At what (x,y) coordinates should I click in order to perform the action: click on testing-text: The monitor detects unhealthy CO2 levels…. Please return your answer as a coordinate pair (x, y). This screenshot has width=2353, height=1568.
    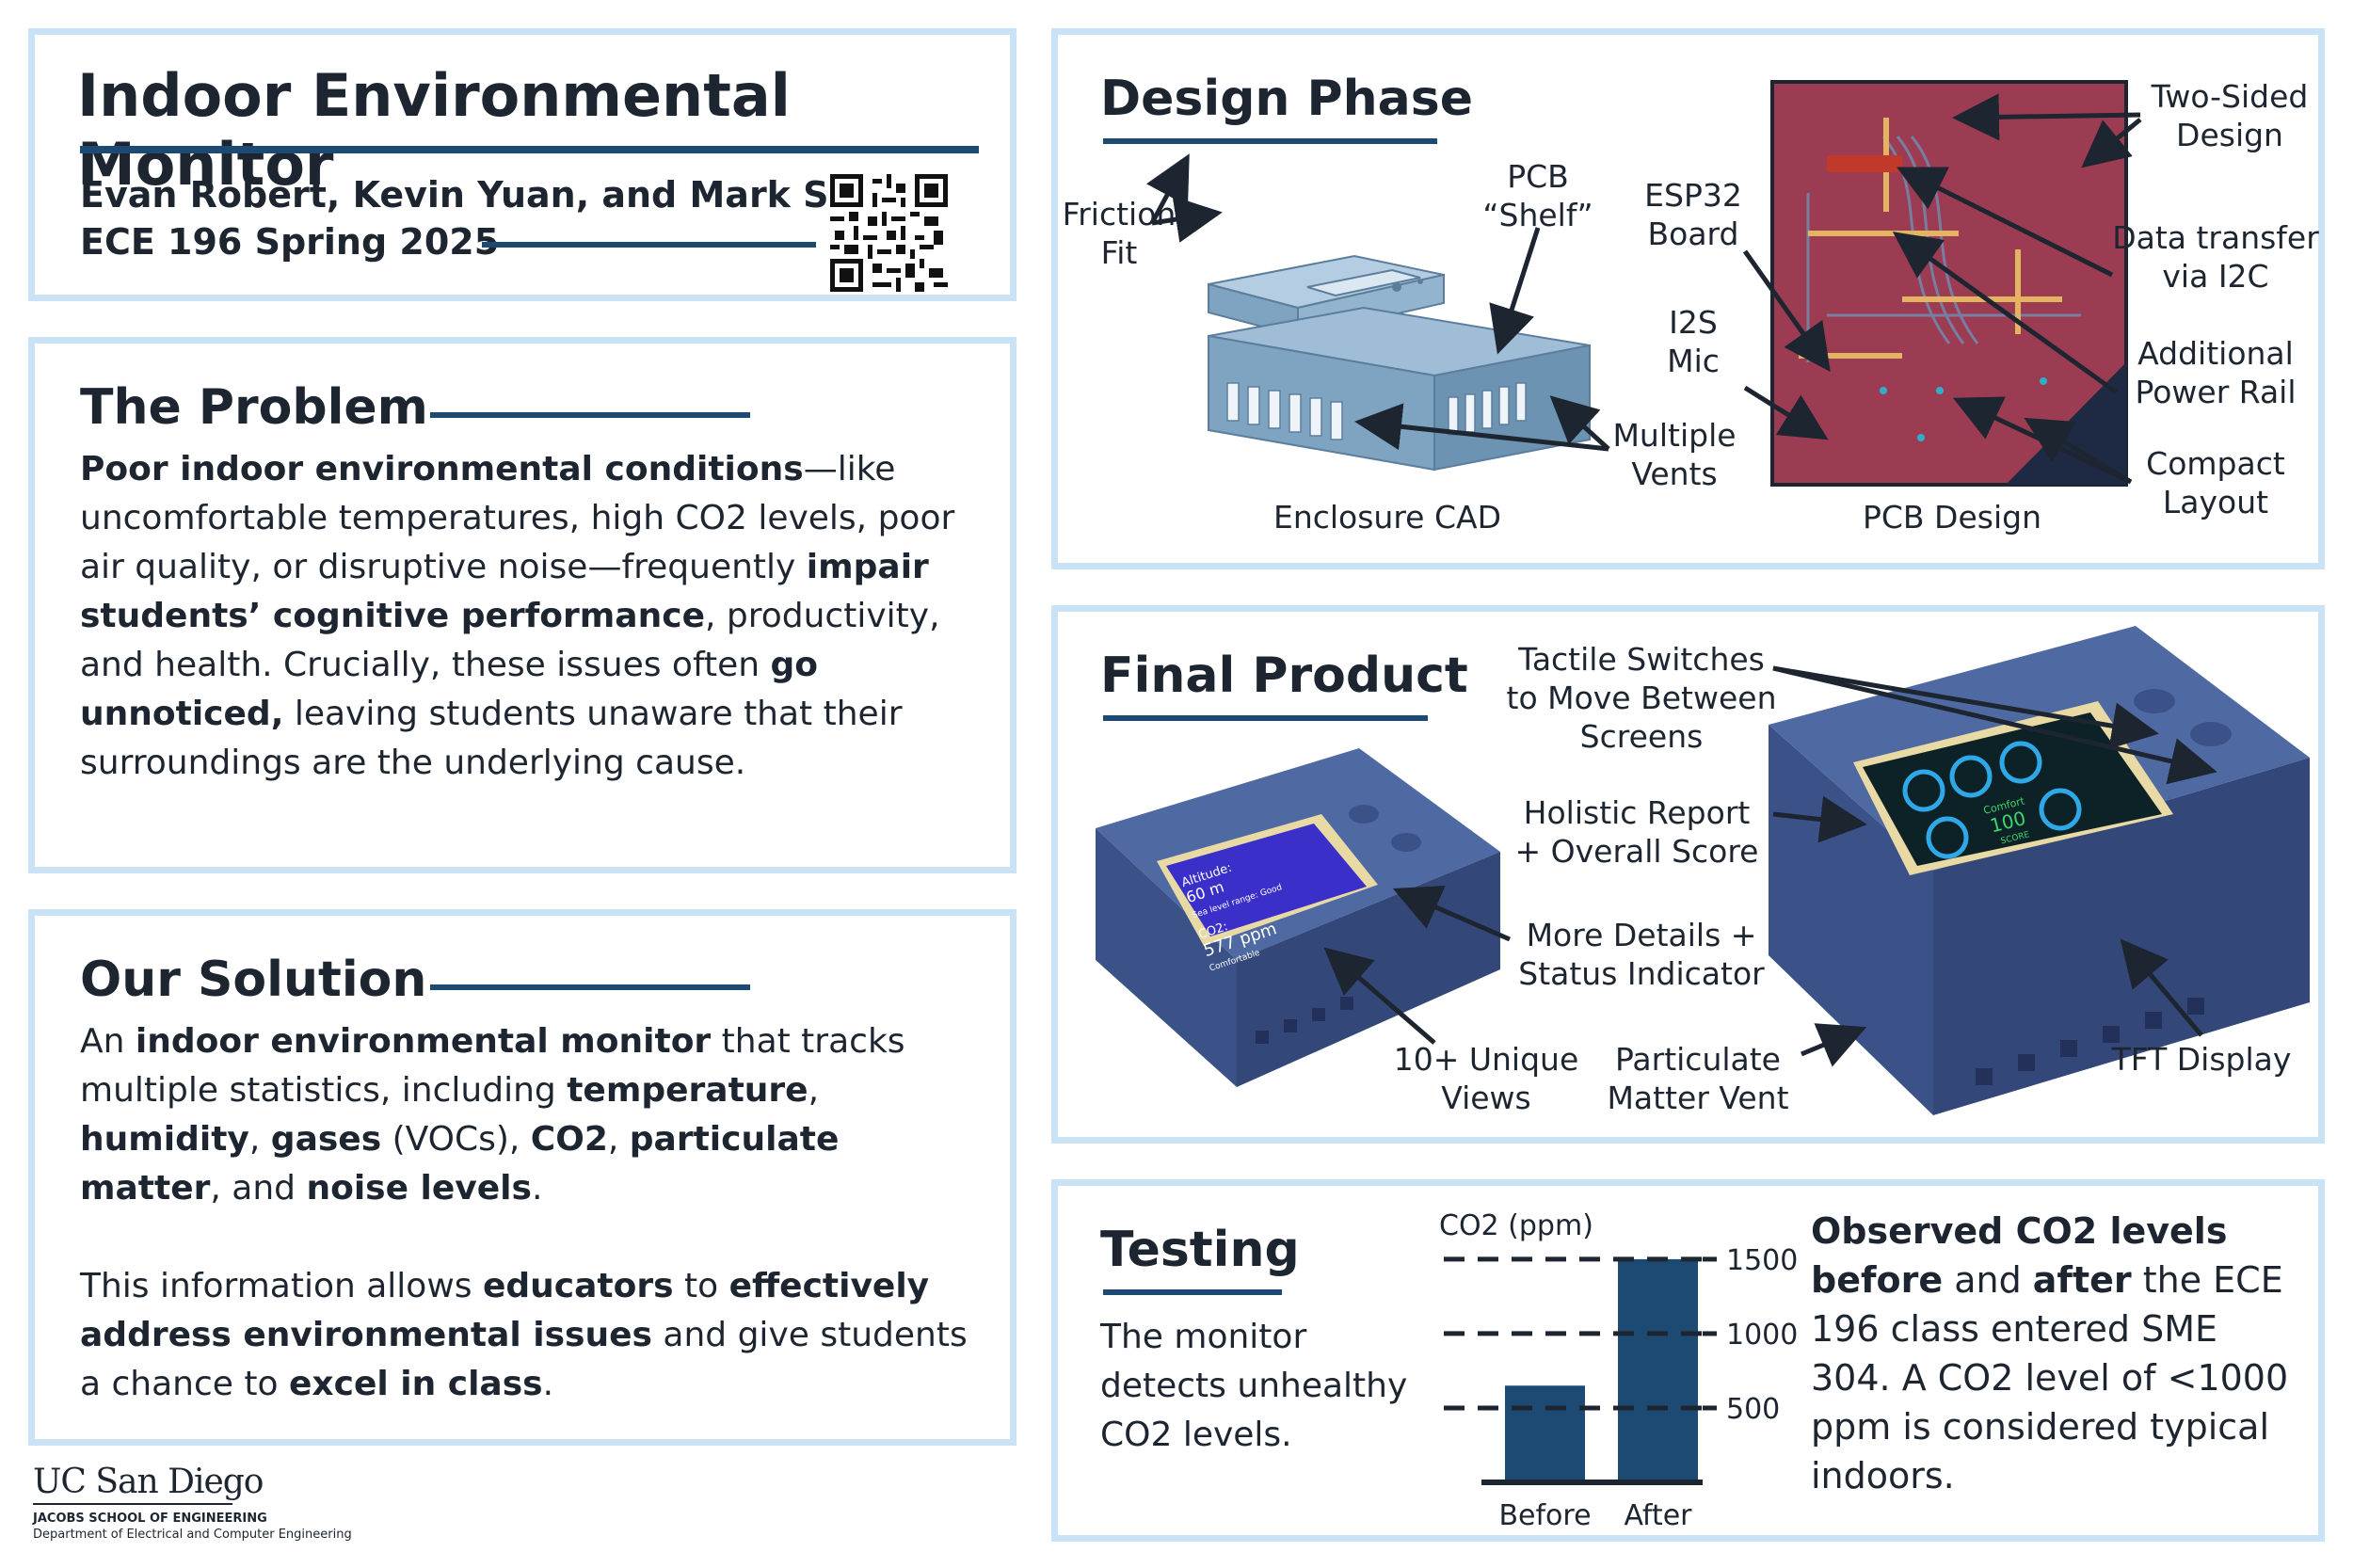
    Looking at the image, I should click on (1254, 1386).